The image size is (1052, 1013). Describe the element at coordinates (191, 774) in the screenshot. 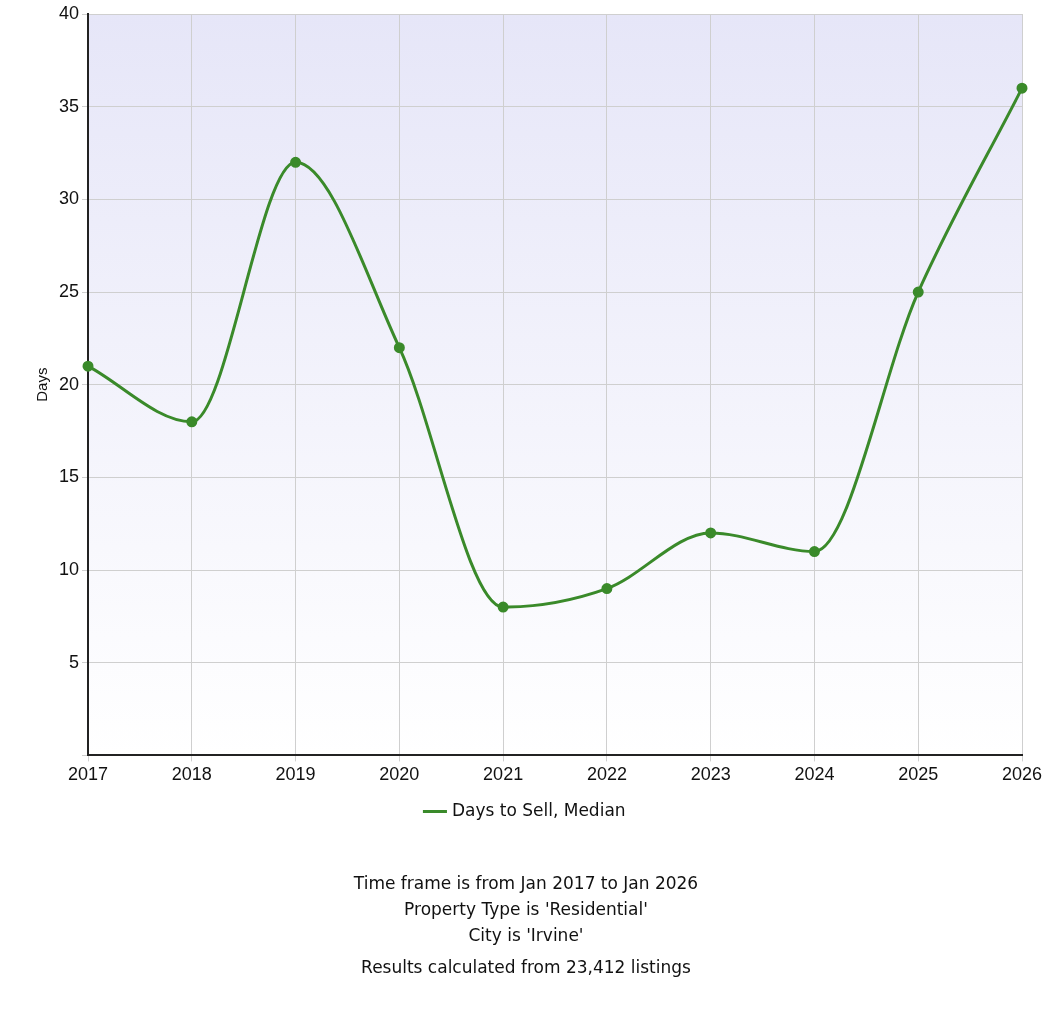

I see `x-tick-label: 2018` at that location.